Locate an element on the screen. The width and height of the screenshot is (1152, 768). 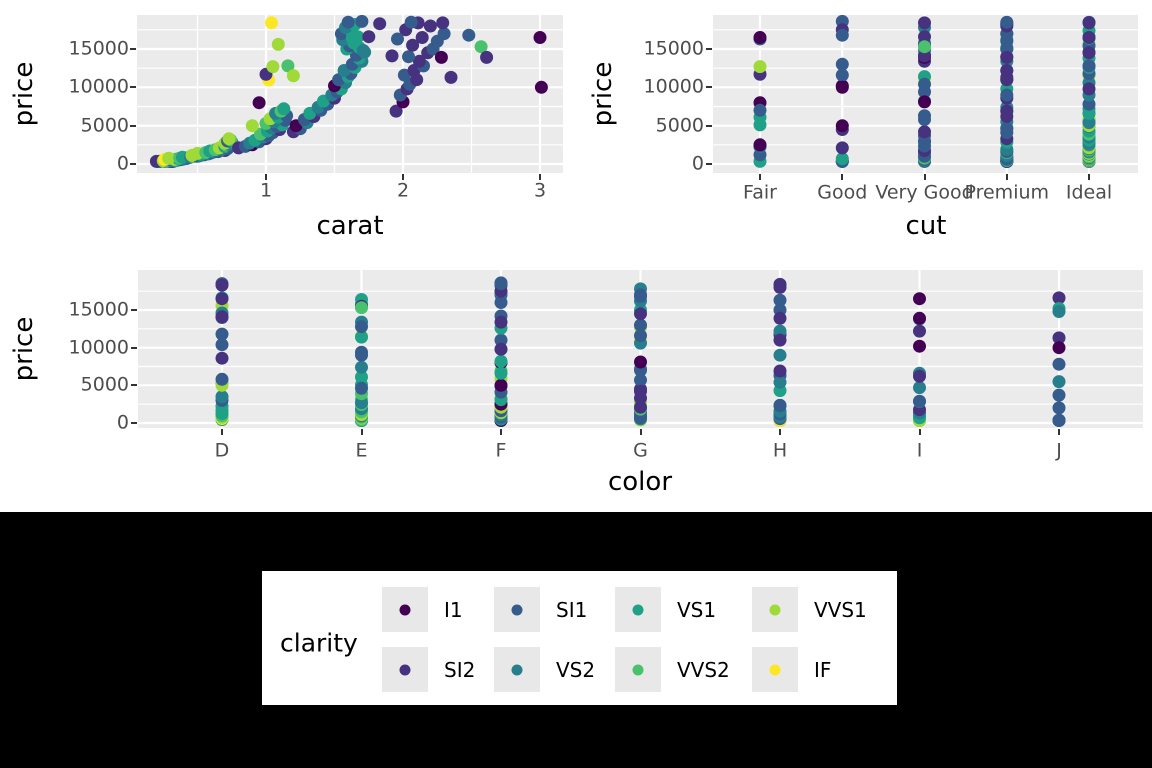
y-tick-label: 0 is located at coordinates (122, 163).